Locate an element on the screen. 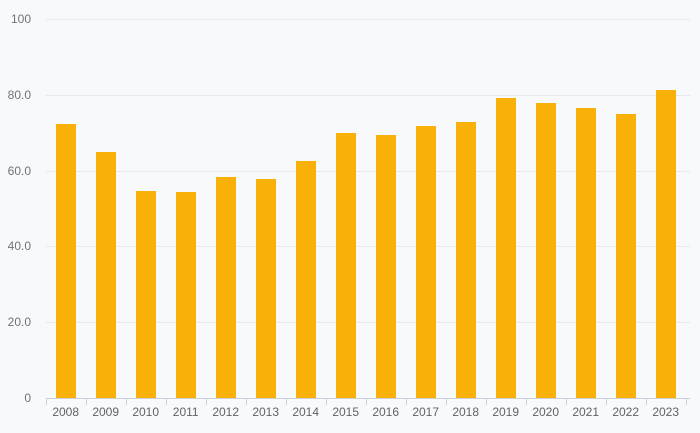 Image resolution: width=700 pixels, height=433 pixels. x-axis-label-2008: 2008 is located at coordinates (66, 412).